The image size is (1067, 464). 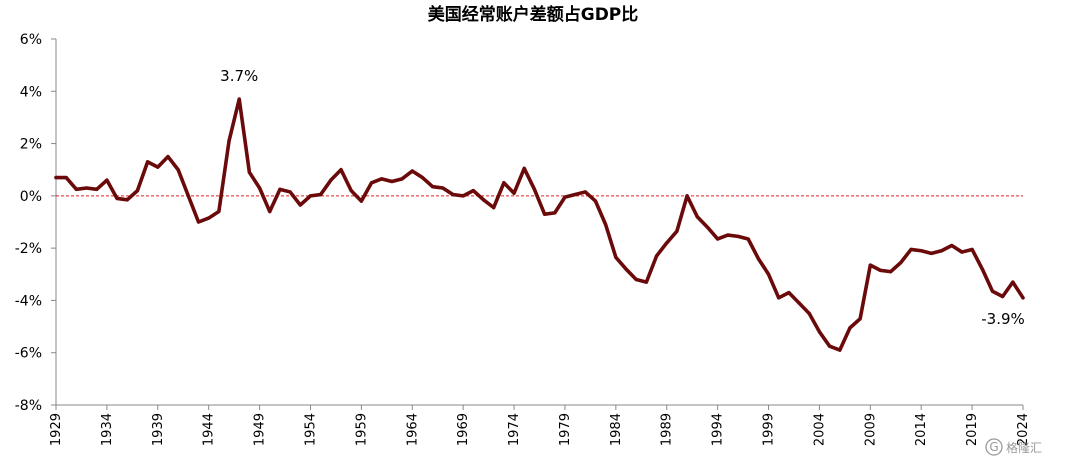 What do you see at coordinates (31, 40) in the screenshot?
I see `y-tick-label: 6%` at bounding box center [31, 40].